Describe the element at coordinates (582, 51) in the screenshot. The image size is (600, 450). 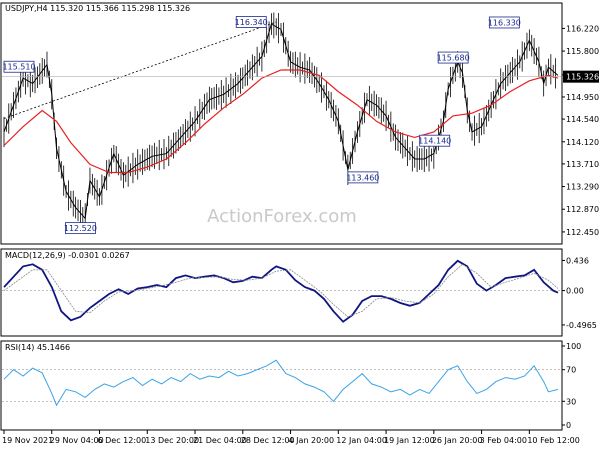
I see `price-y-tick-label: 115.800` at that location.